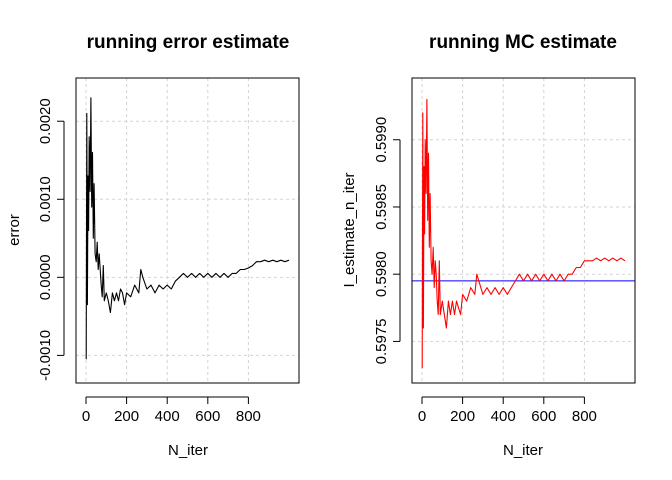 The image size is (672, 480). What do you see at coordinates (45, 199) in the screenshot?
I see `y-tick-label-error: 0.0010` at bounding box center [45, 199].